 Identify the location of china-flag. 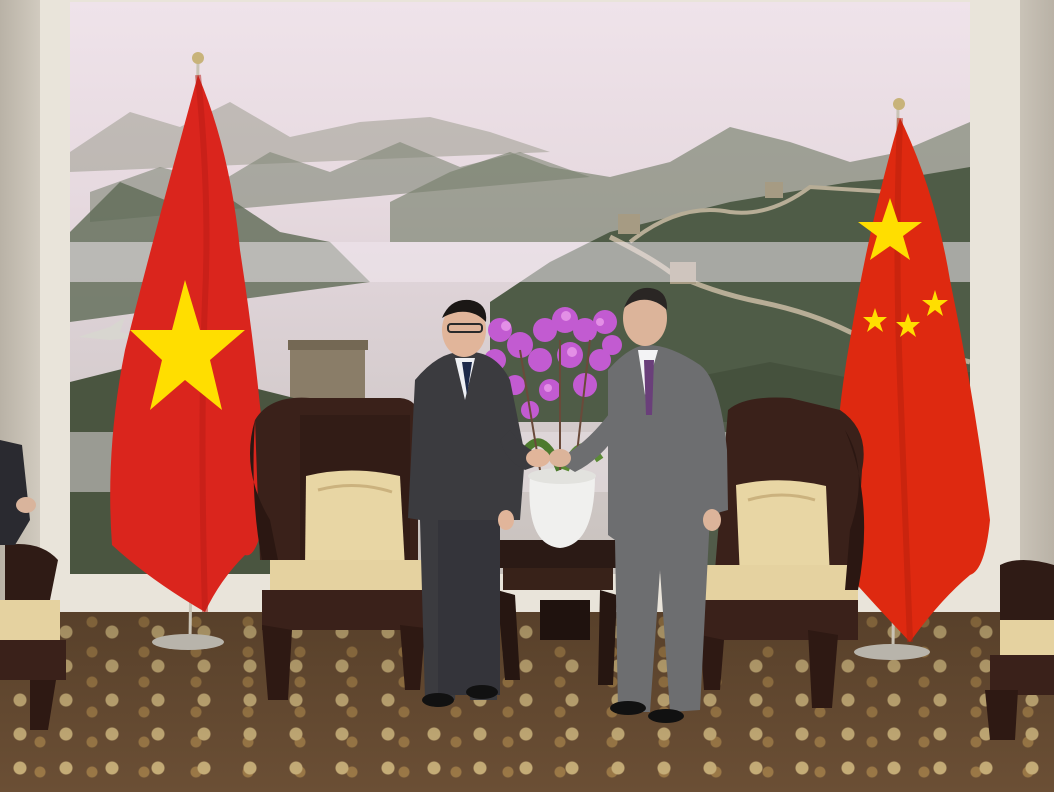
(912, 379).